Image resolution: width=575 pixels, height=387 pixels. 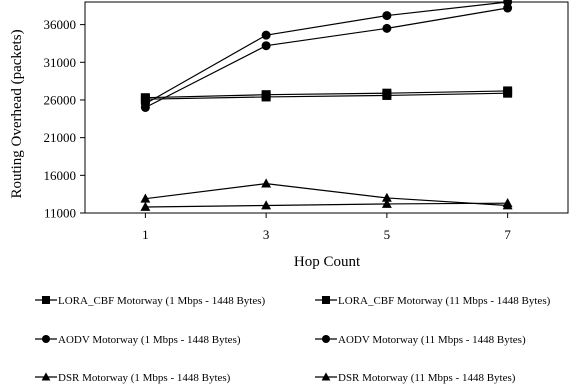 What do you see at coordinates (145, 234) in the screenshot?
I see `x-tick-label: 1` at bounding box center [145, 234].